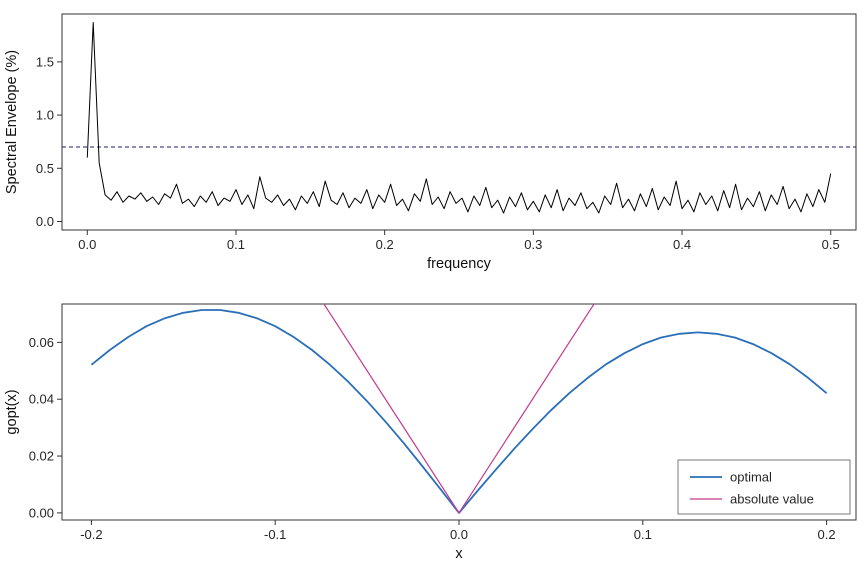 This screenshot has width=864, height=576. I want to click on x-axis-title: frequency, so click(459, 264).